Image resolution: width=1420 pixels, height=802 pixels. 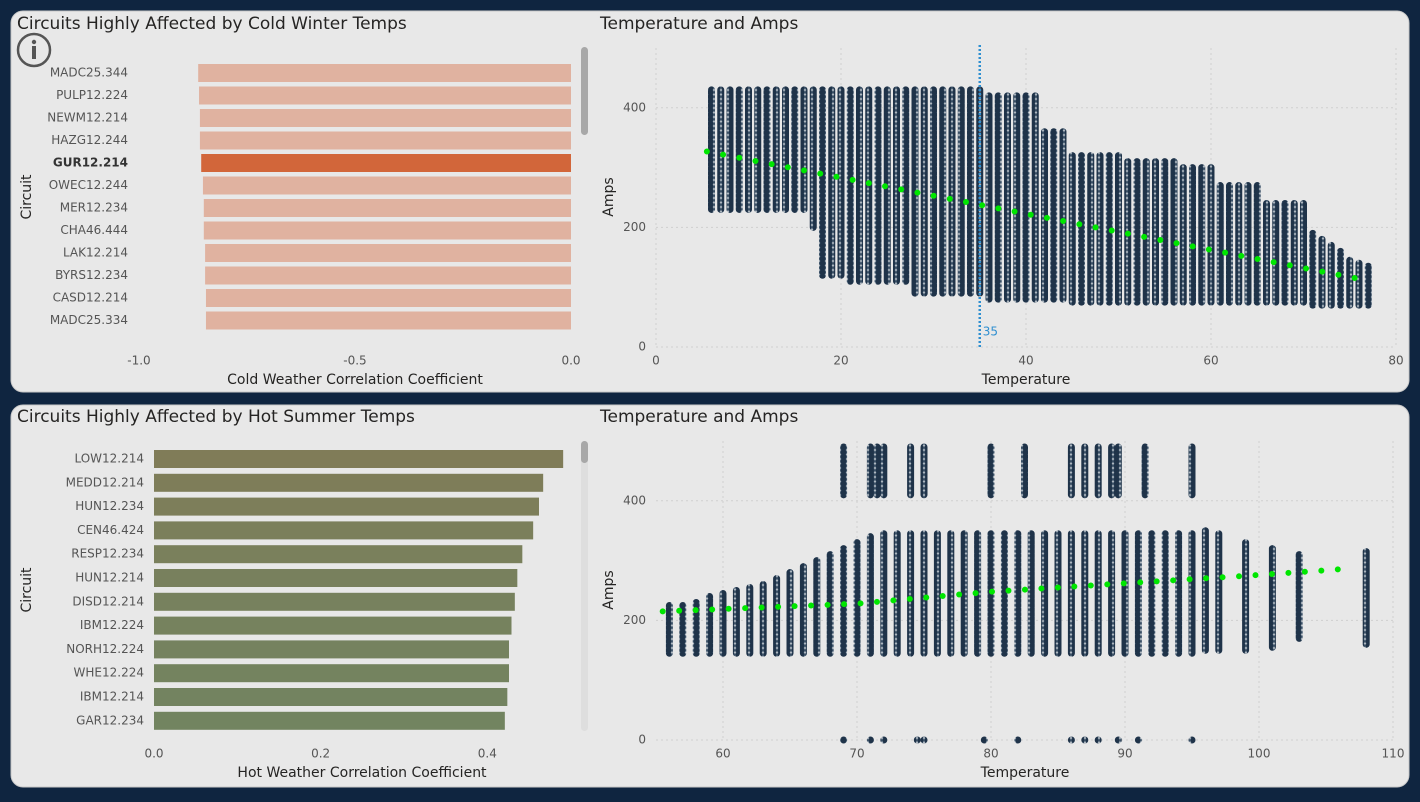 What do you see at coordinates (34, 50) in the screenshot?
I see `info-icon` at bounding box center [34, 50].